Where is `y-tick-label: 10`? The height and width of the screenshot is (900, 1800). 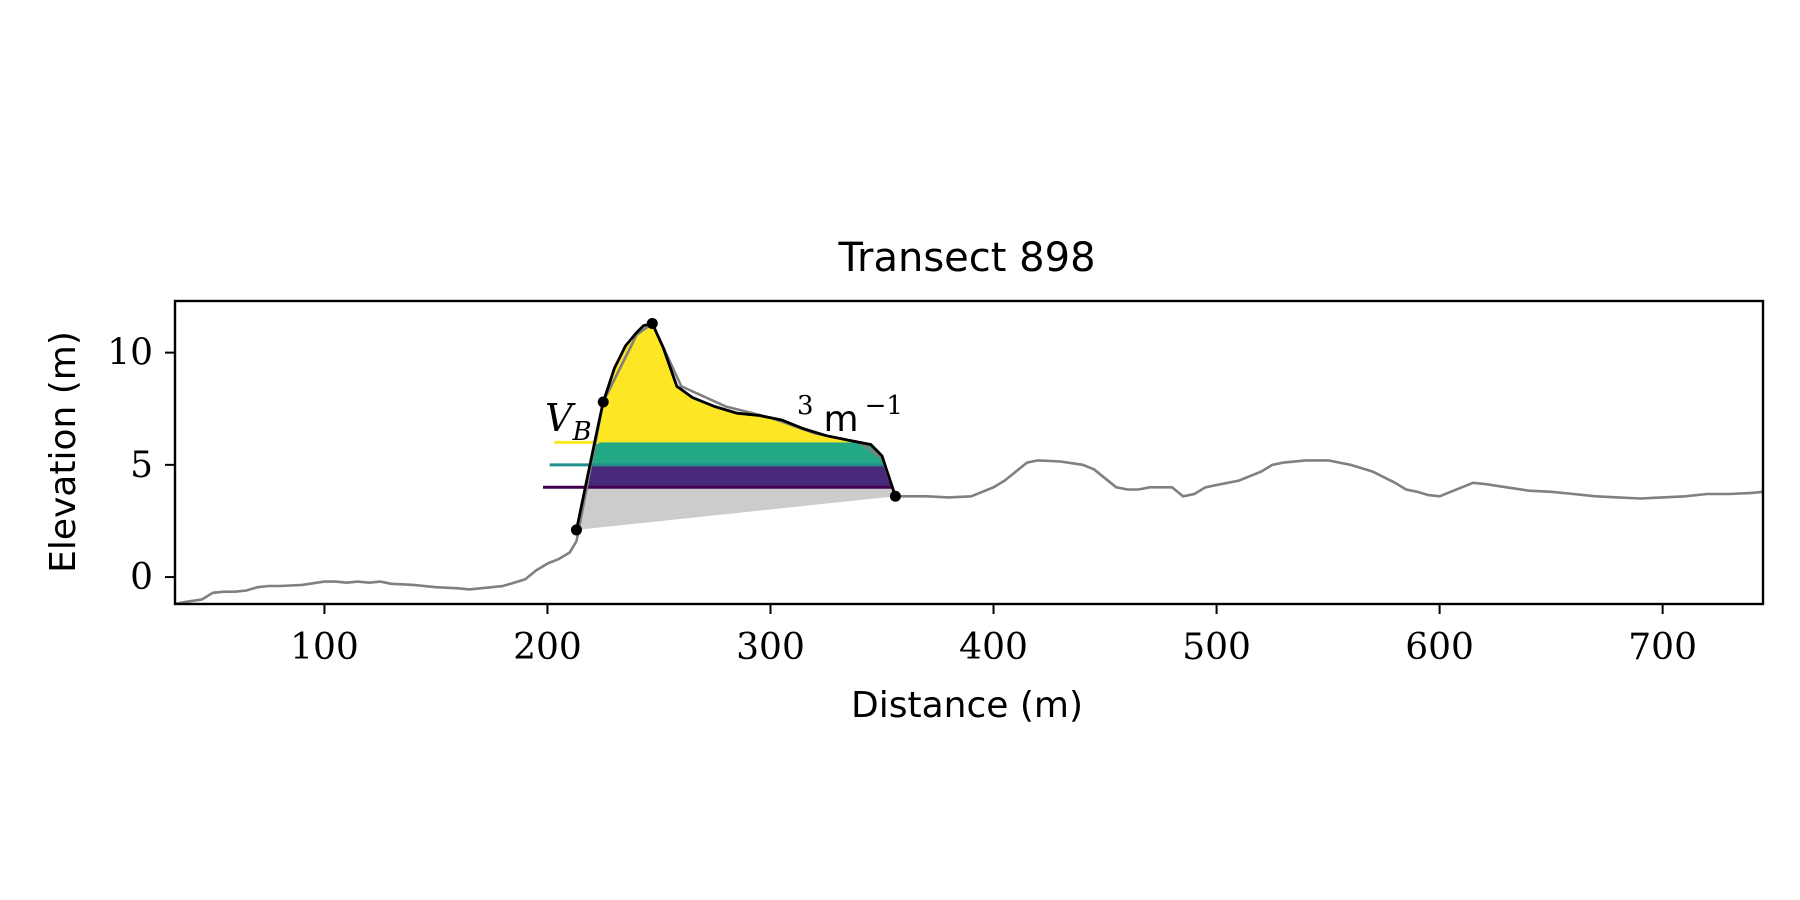 y-tick-label: 10 is located at coordinates (130, 353).